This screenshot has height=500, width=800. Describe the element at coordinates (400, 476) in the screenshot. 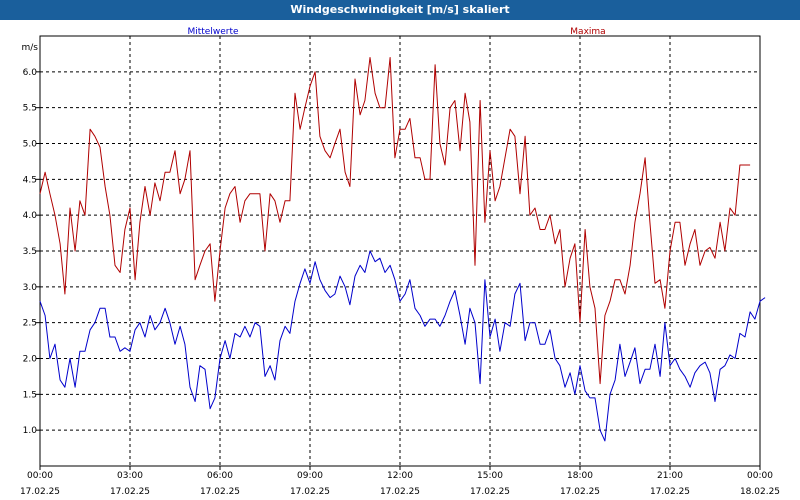

I see `x-tick-time: 12:00` at that location.